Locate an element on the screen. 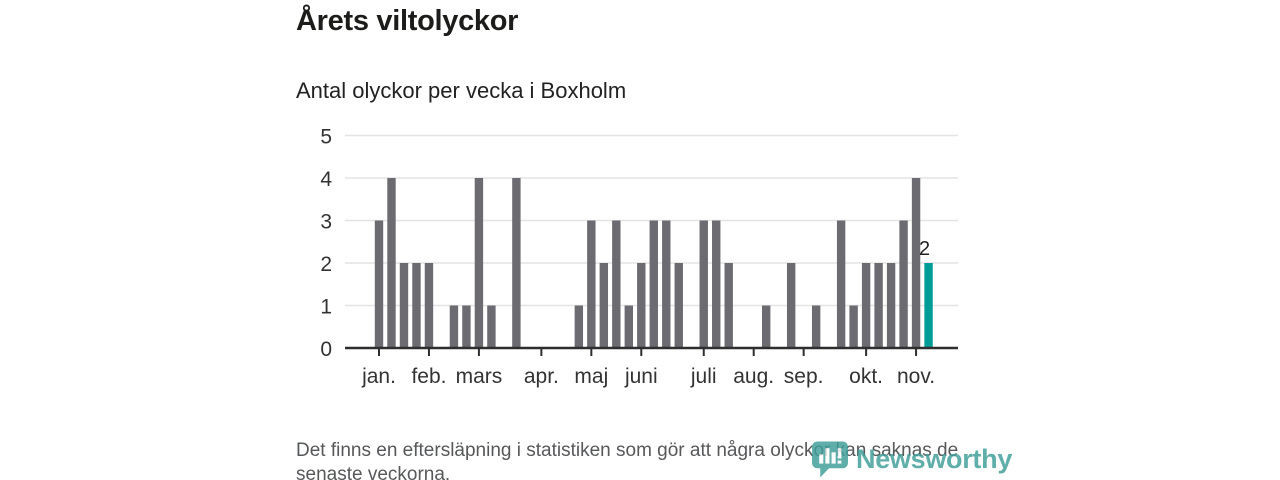 The width and height of the screenshot is (1280, 480). month-label-okt.: okt. is located at coordinates (866, 376).